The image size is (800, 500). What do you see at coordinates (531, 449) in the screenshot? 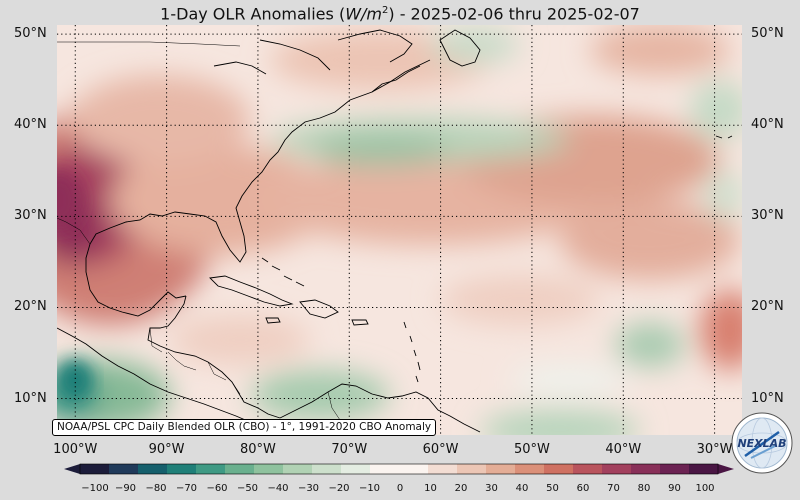
I see `longitude-label: 50°W` at bounding box center [531, 449].